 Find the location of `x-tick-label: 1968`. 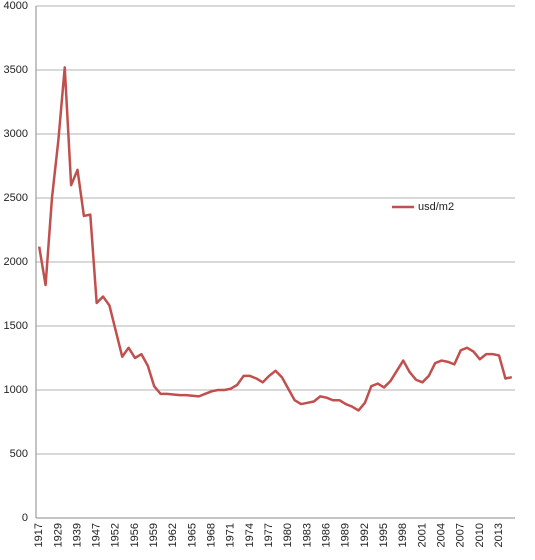

x-tick-label: 1968 is located at coordinates (212, 535).